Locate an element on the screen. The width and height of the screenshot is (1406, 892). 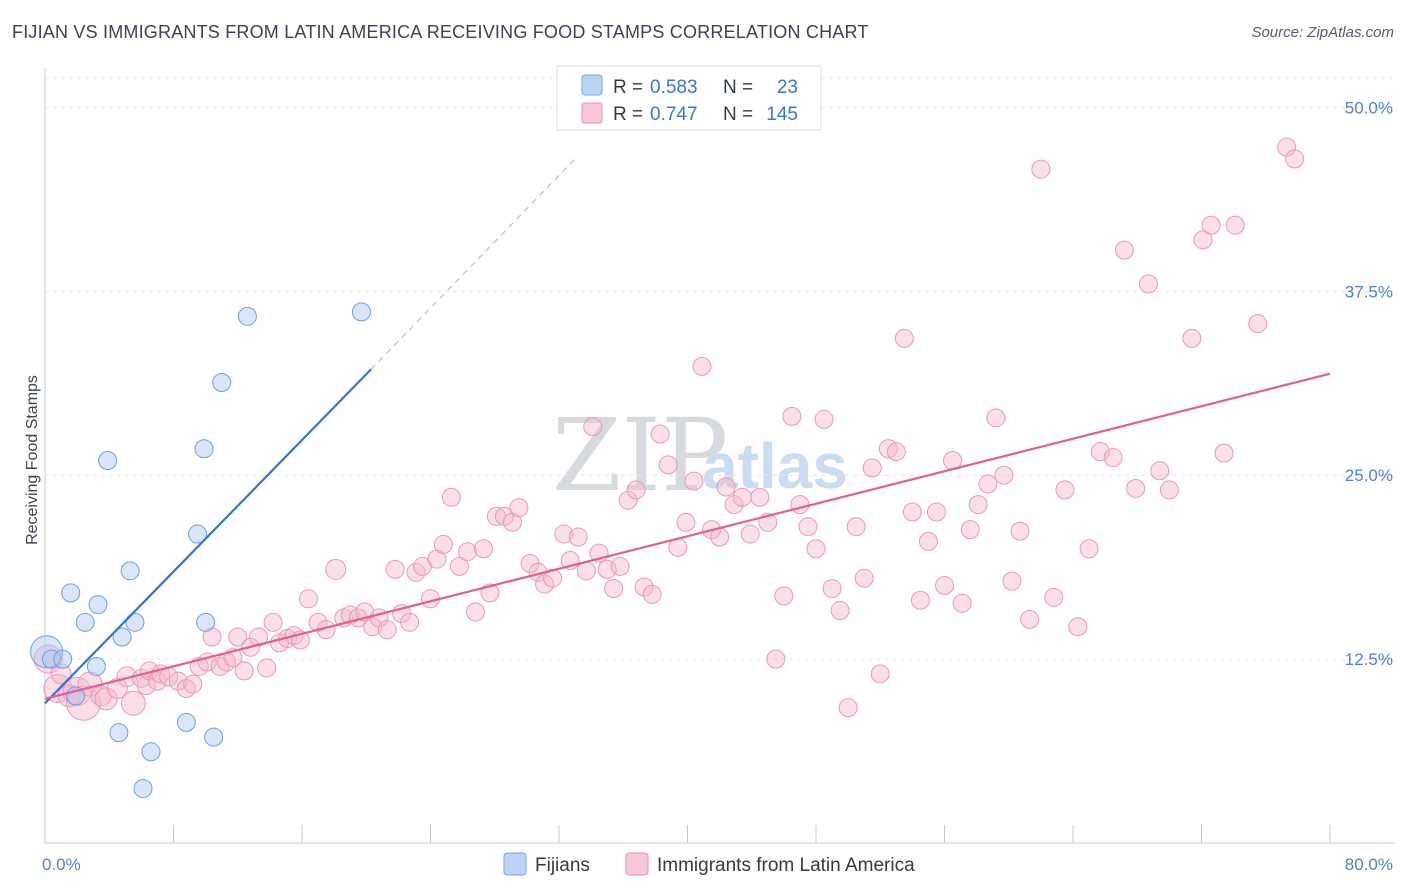
x-tick-labels: 0.0% 80.0% is located at coordinates (717, 864).